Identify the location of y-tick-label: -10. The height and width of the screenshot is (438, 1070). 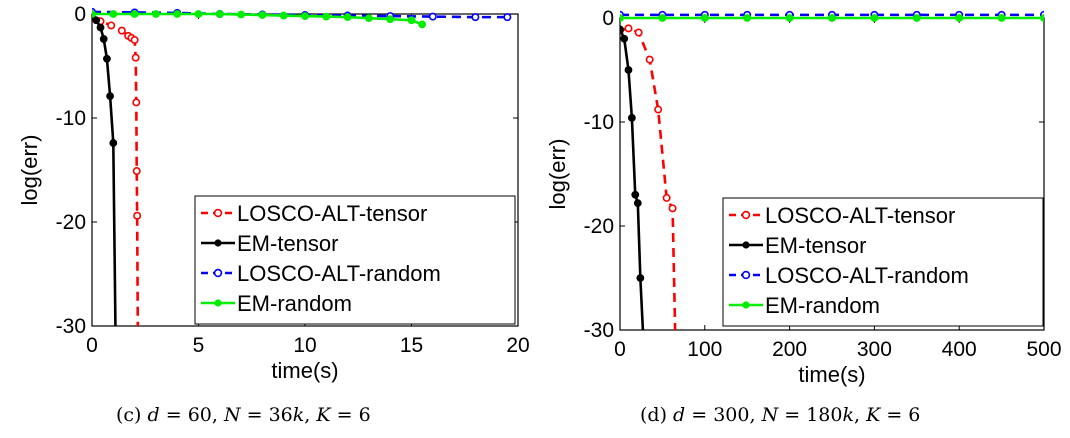
(71, 118).